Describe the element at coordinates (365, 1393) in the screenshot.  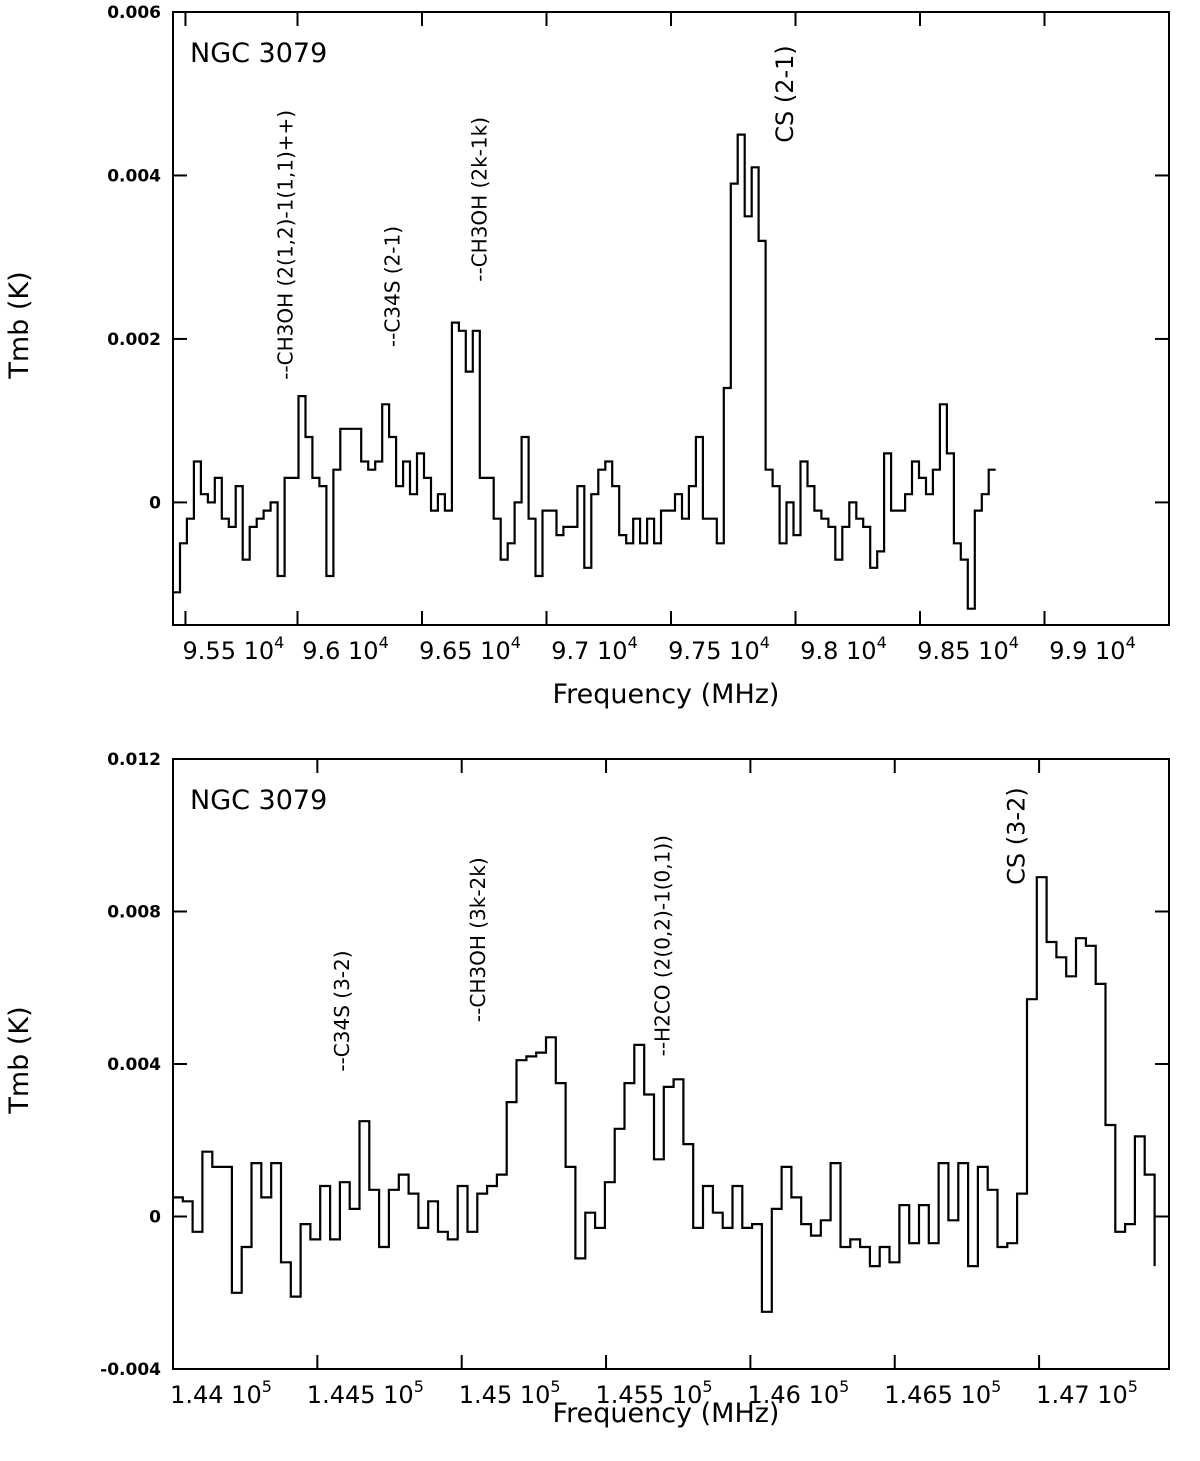
I see `x-tick-label: 1.445 105` at that location.